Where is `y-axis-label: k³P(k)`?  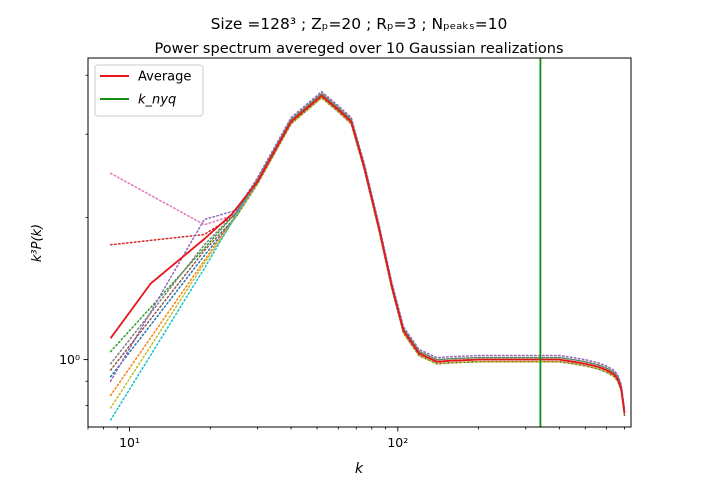
y-axis-label: k³P(k) is located at coordinates (37, 243).